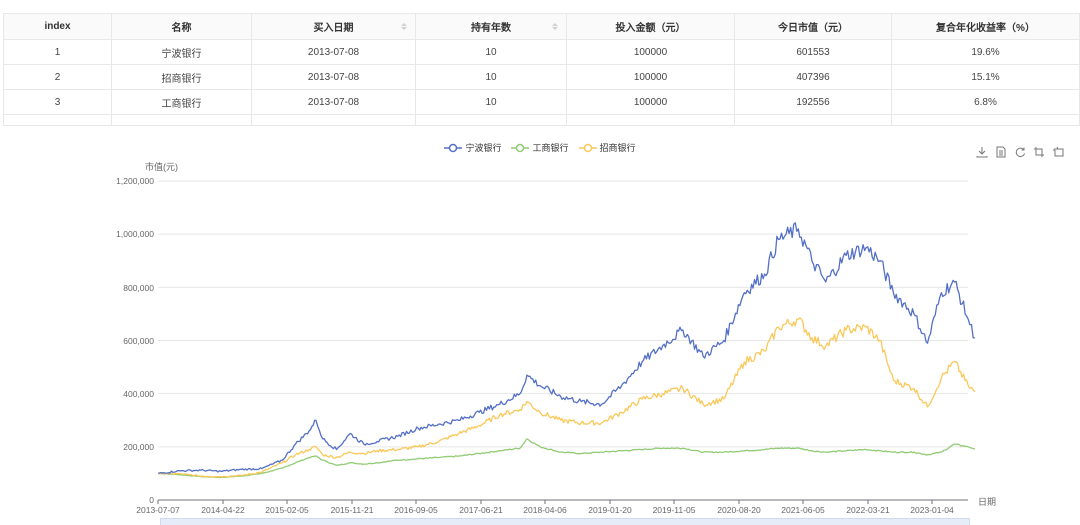  What do you see at coordinates (565, 521) in the screenshot?
I see `data-zoom-slider` at bounding box center [565, 521].